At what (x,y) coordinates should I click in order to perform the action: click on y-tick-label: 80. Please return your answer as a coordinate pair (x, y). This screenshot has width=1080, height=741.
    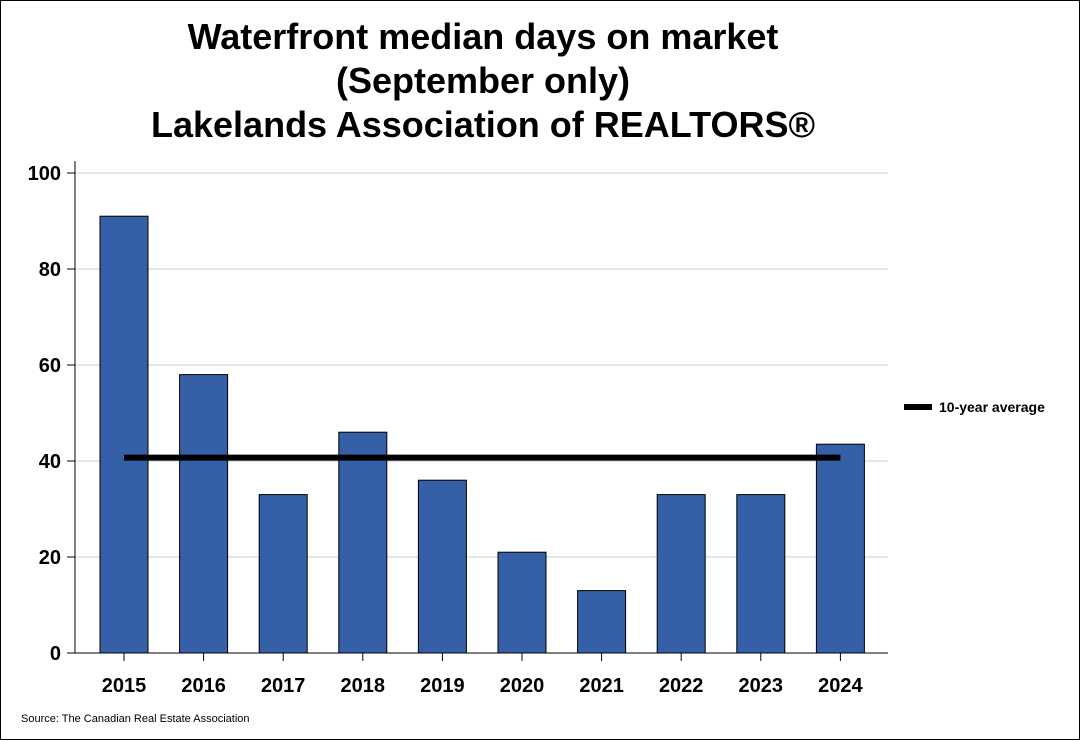
    Looking at the image, I should click on (50, 270).